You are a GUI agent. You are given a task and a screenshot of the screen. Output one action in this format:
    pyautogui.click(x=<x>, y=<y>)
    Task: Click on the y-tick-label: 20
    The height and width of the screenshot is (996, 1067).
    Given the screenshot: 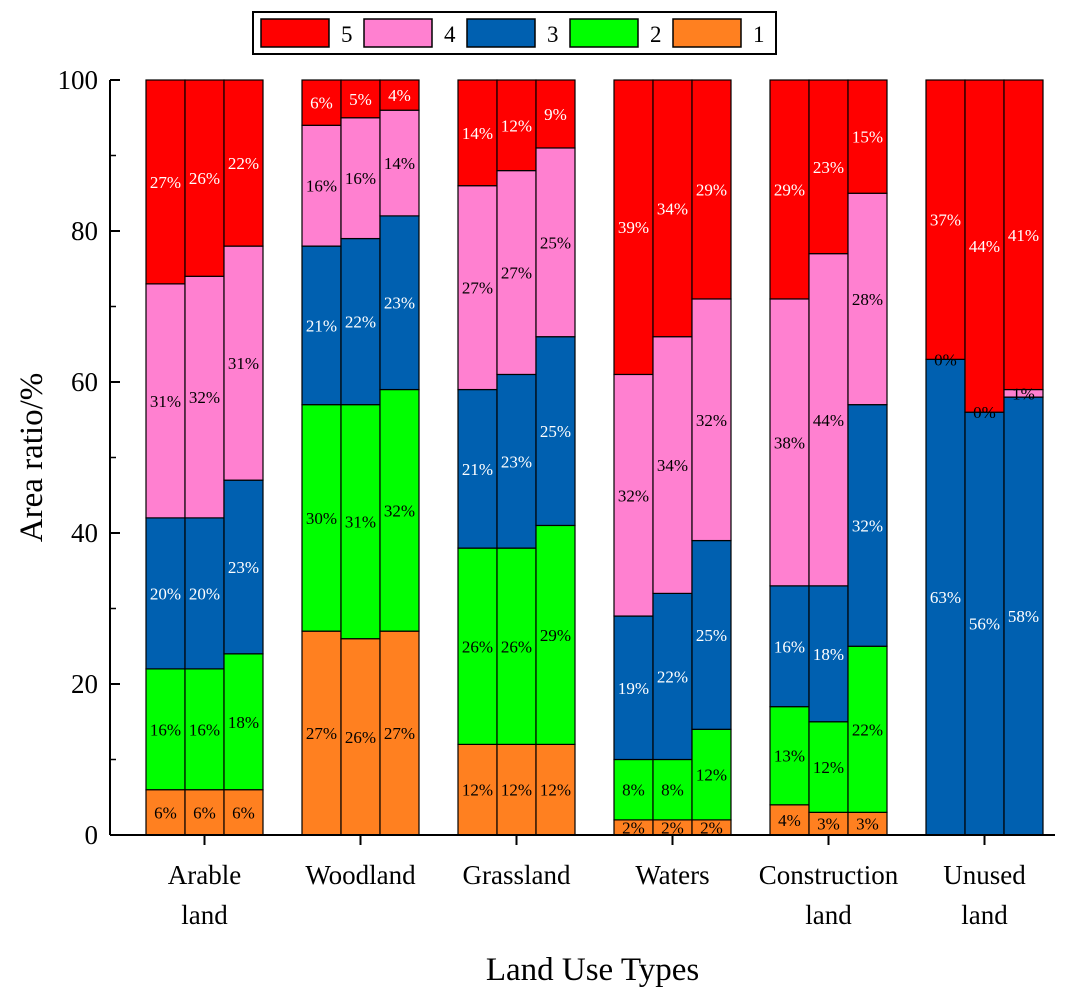 What is the action you would take?
    pyautogui.click(x=84, y=684)
    